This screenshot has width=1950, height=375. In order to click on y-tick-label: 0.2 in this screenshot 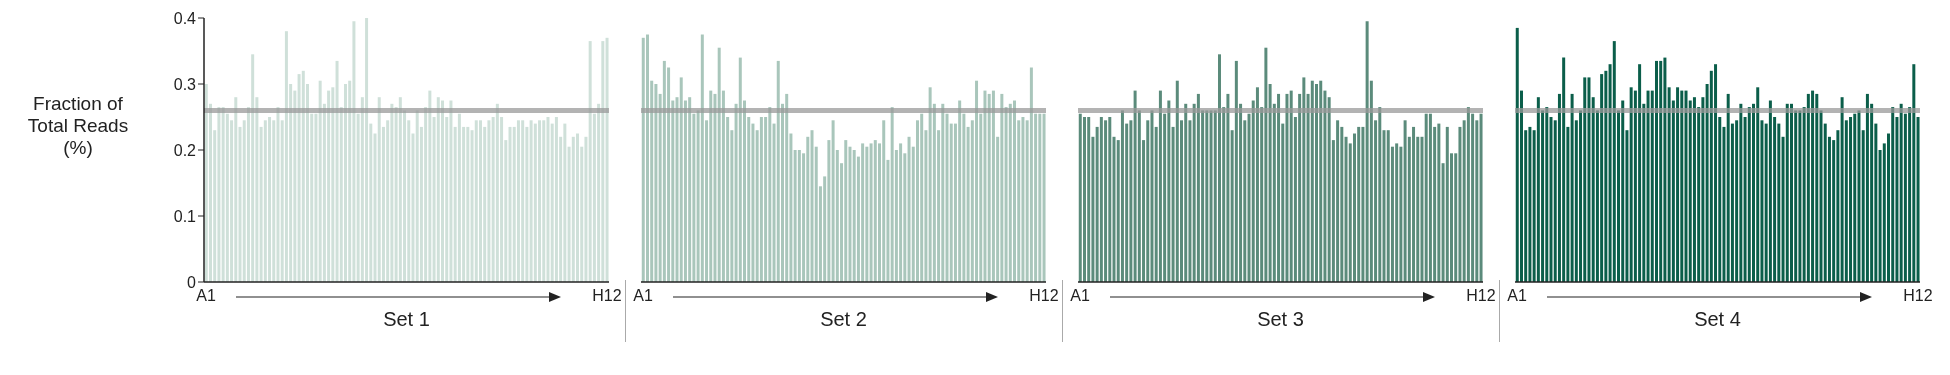, I will do `click(185, 150)`.